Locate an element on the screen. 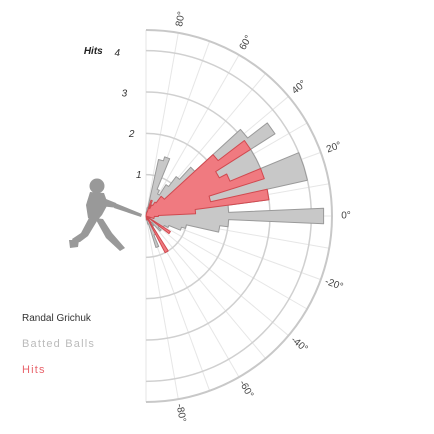  radial-tick-label: 1 is located at coordinates (139, 175).